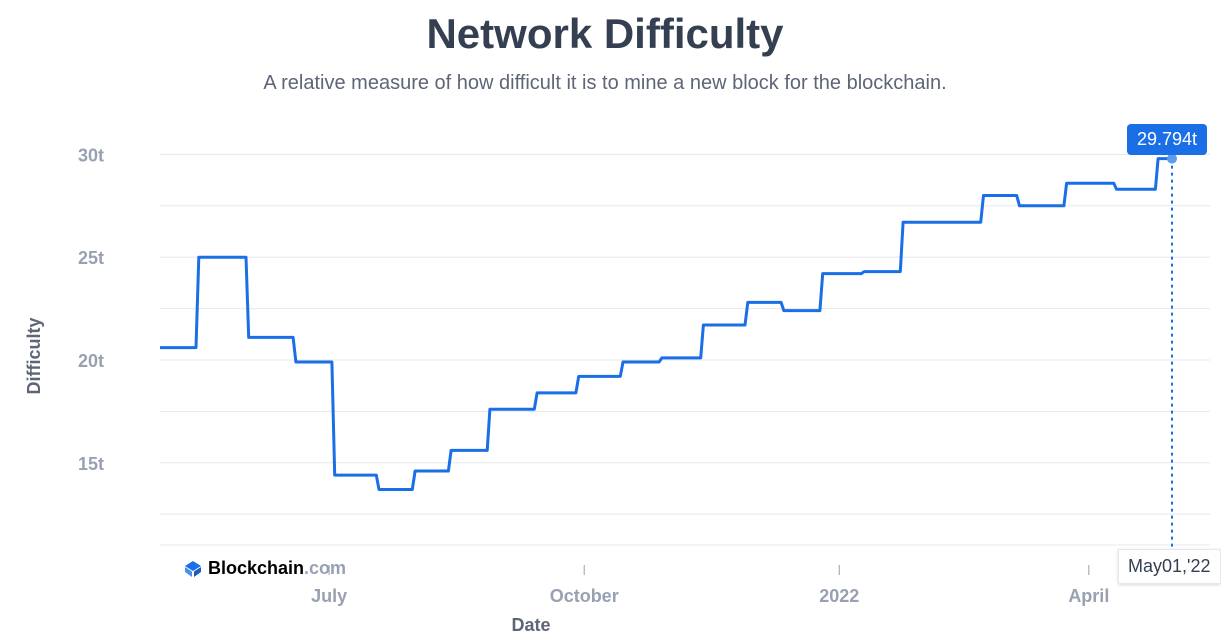  I want to click on tooltip-value: 29.794t, so click(1167, 139).